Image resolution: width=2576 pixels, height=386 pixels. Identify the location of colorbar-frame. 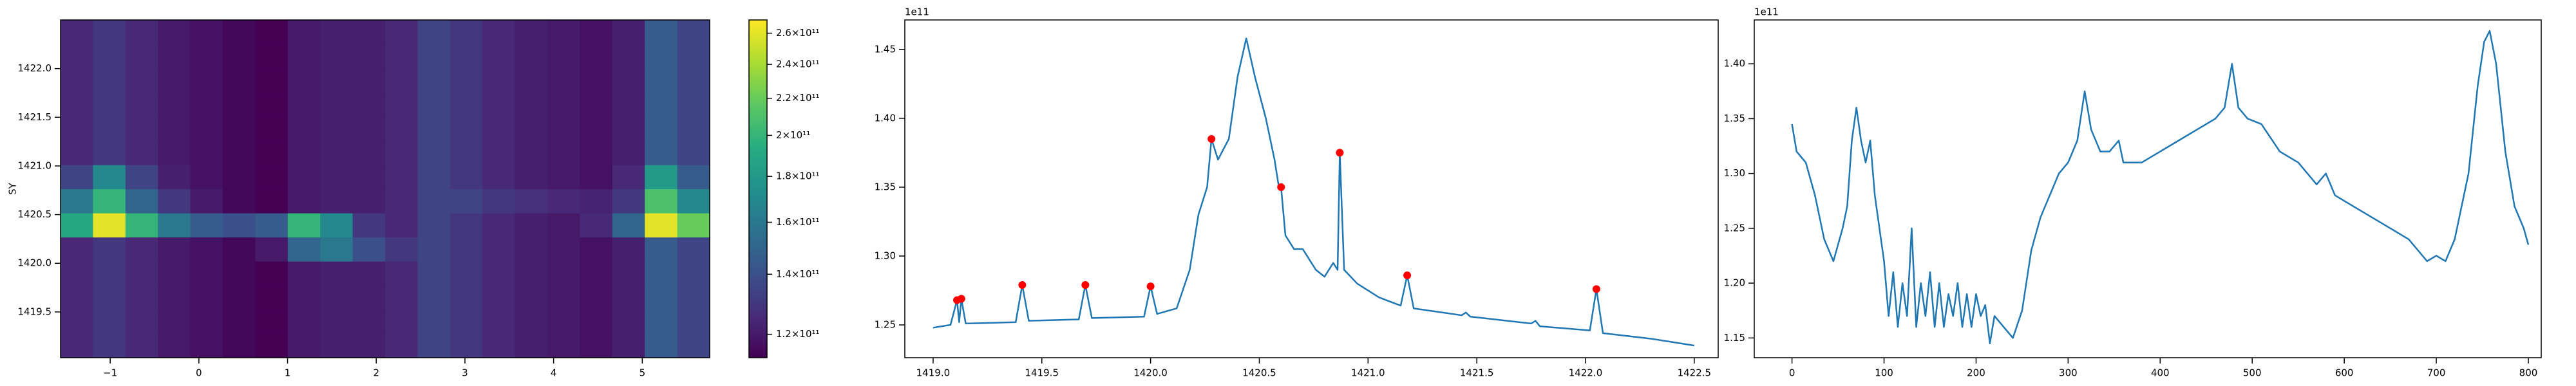
(758, 188).